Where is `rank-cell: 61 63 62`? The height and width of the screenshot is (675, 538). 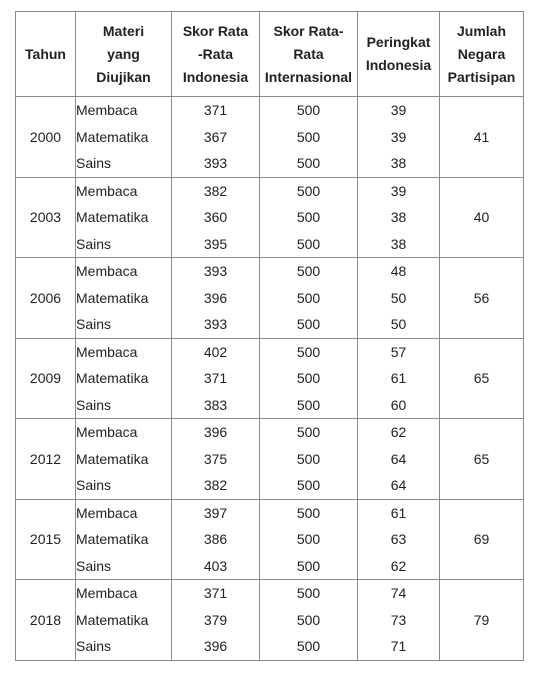 rank-cell: 61 63 62 is located at coordinates (398, 539).